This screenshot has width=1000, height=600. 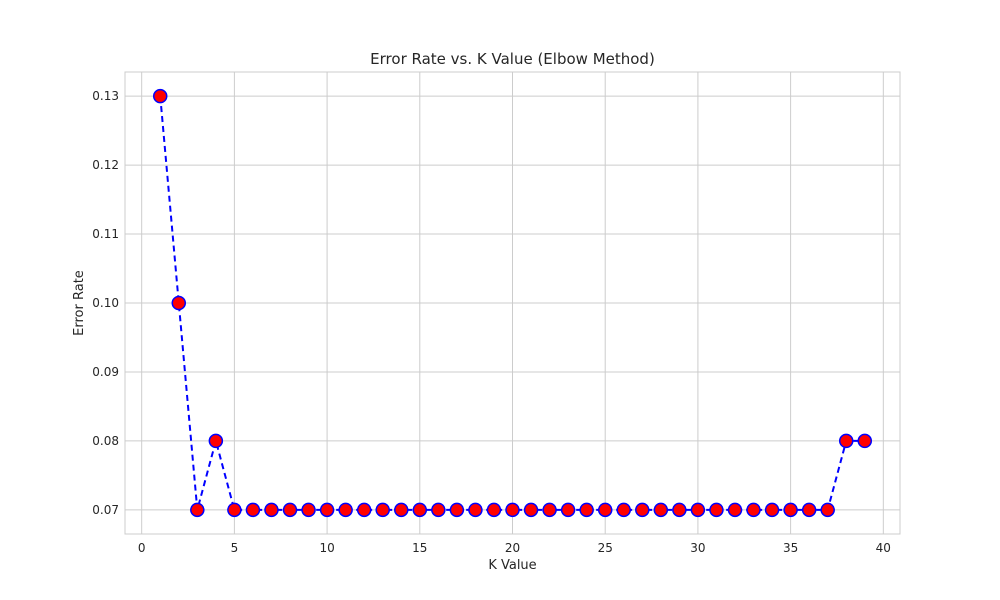 What do you see at coordinates (235, 548) in the screenshot?
I see `x-tick-label: 5` at bounding box center [235, 548].